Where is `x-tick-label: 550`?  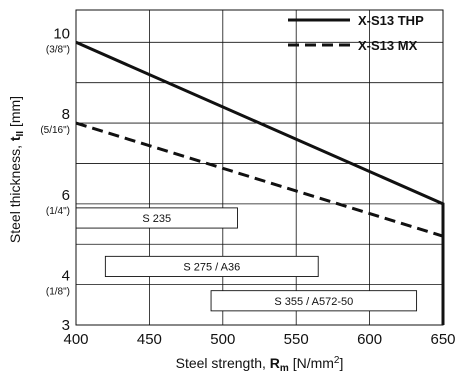
x-tick-label: 550 is located at coordinates (296, 339).